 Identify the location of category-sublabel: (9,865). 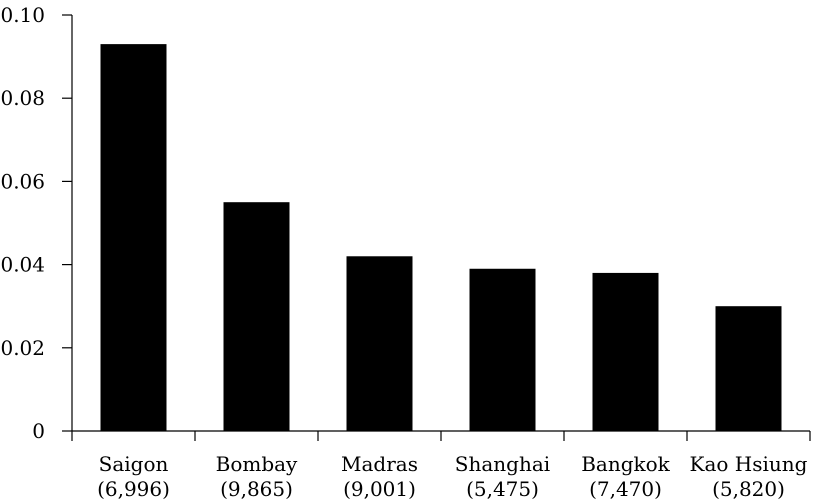
(256, 489).